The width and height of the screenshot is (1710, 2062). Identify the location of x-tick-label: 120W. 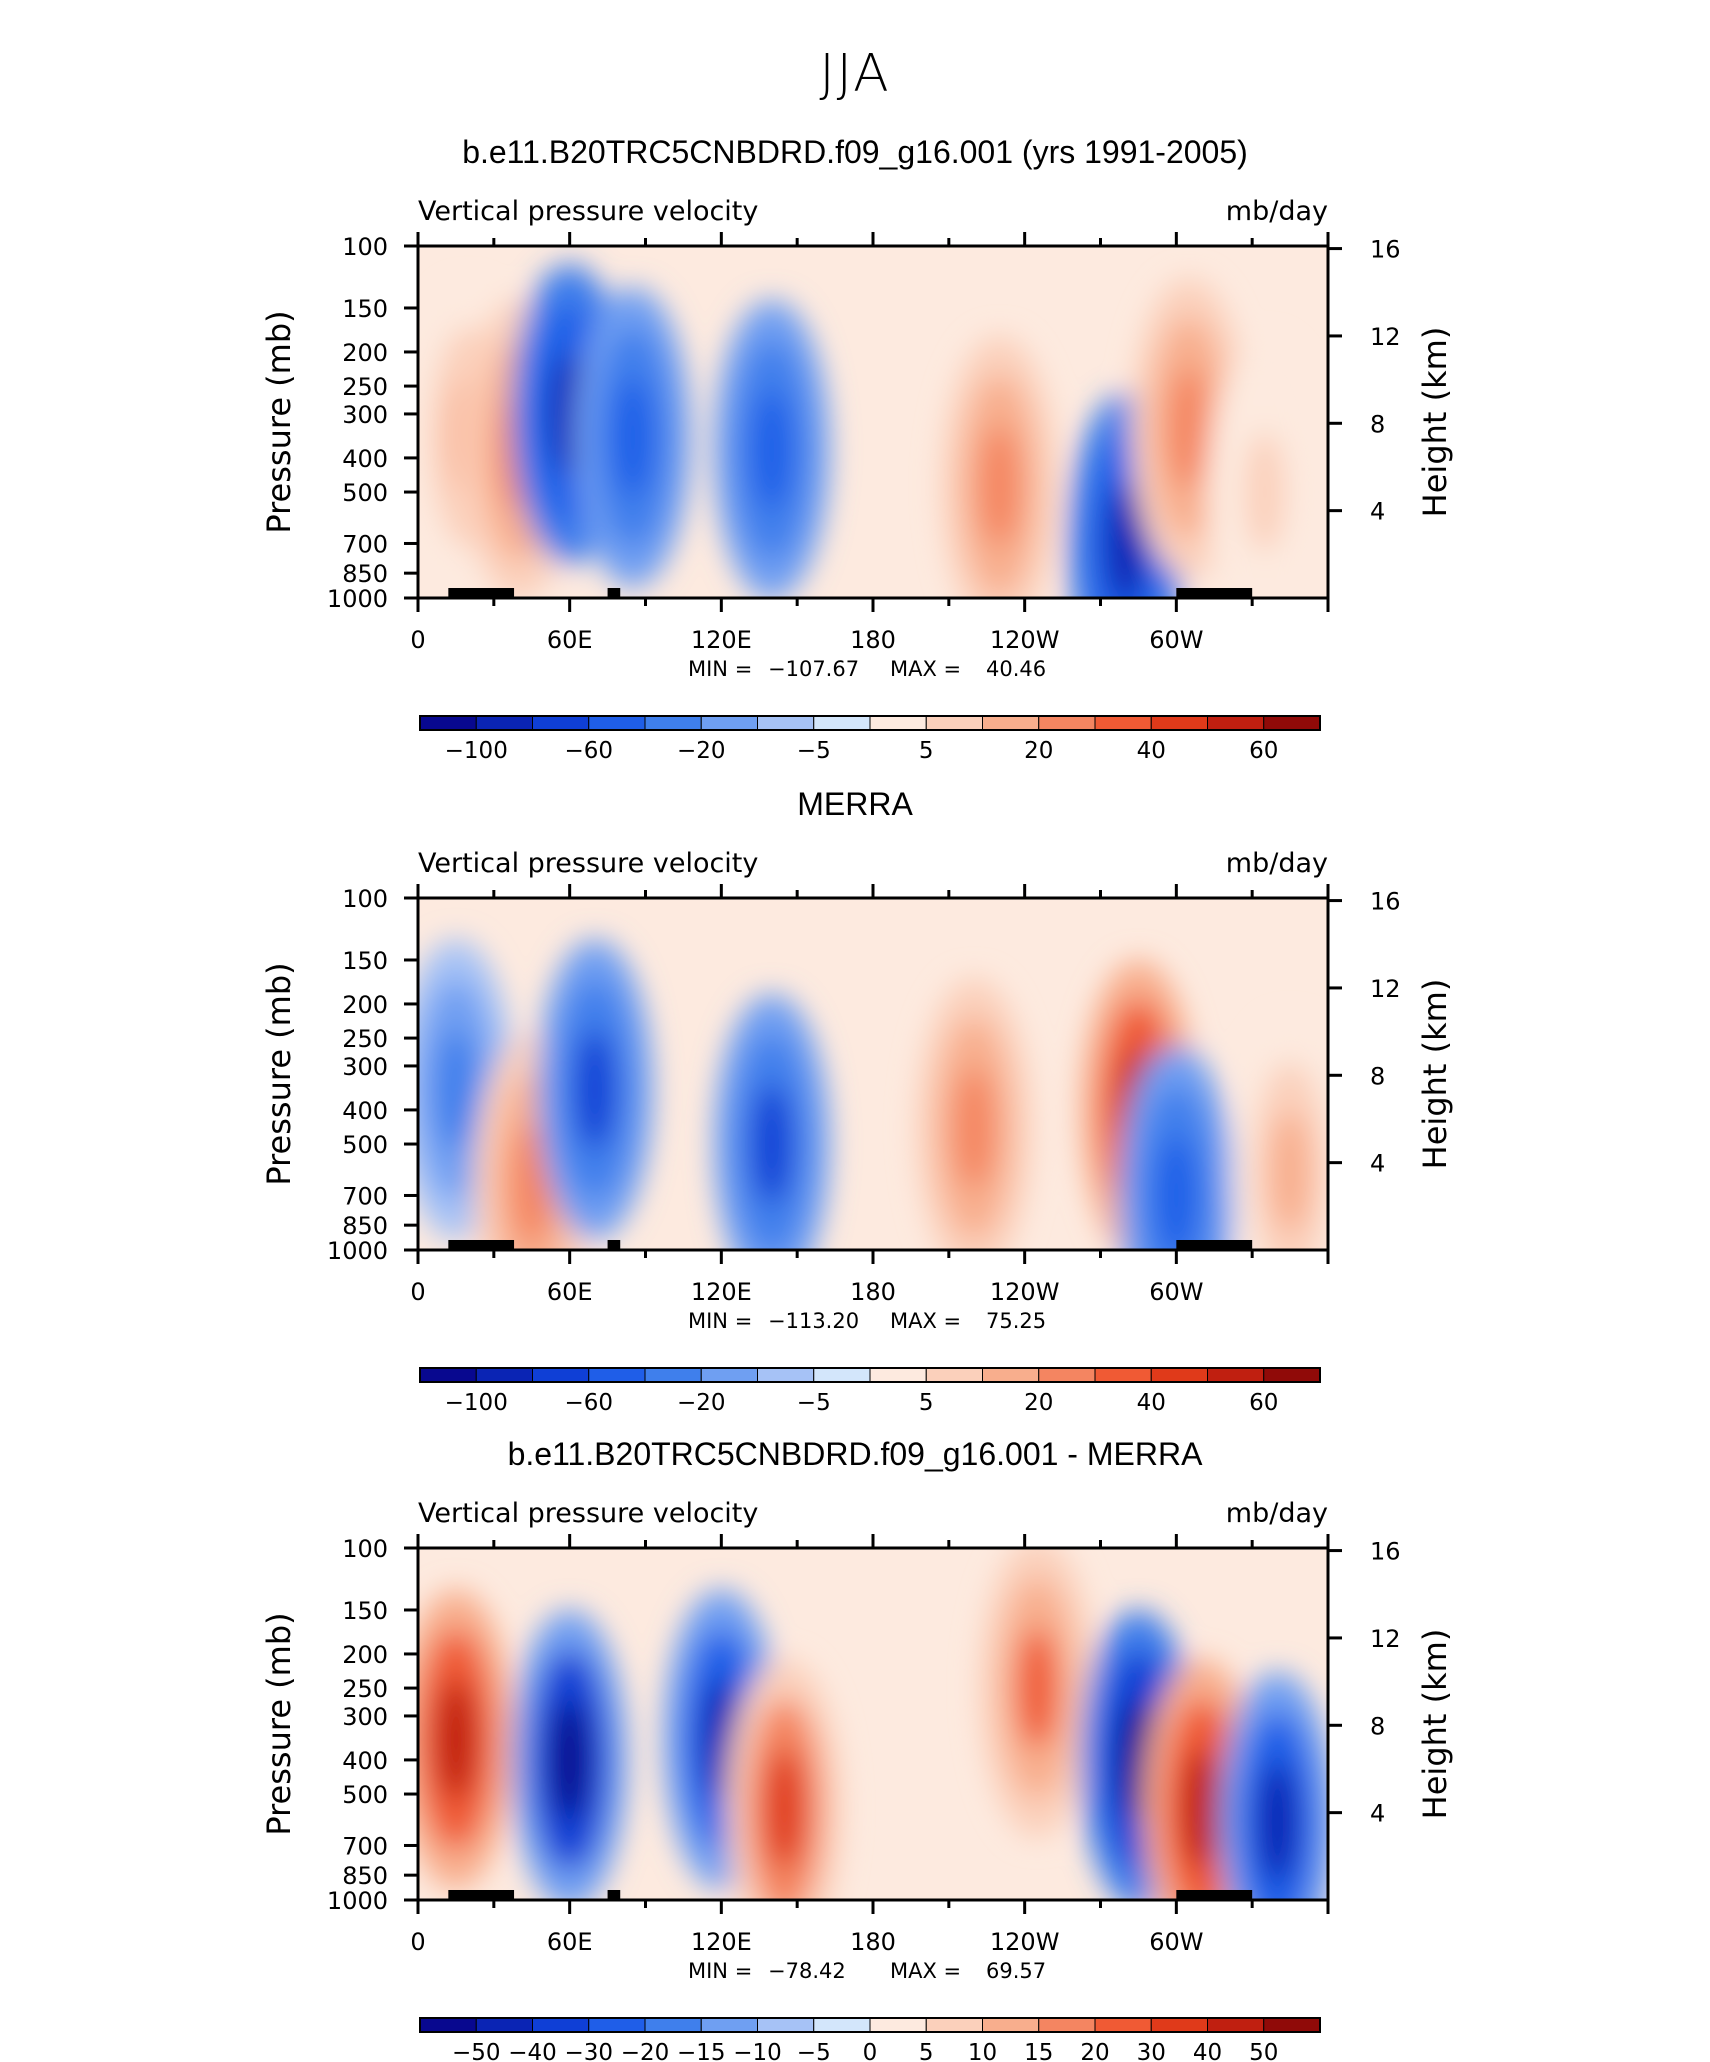
(1025, 640).